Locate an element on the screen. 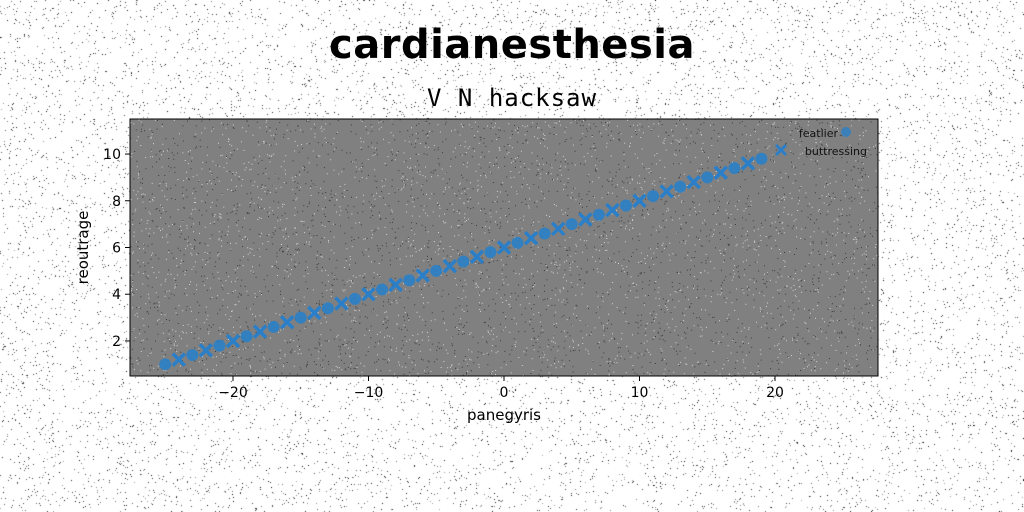 This screenshot has width=1024, height=512. x-tick-label: 0 is located at coordinates (504, 393).